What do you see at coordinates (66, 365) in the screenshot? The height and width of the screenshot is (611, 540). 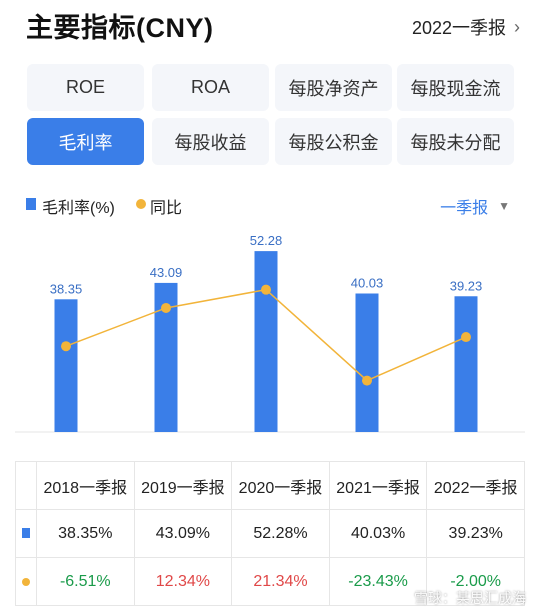 I see `bar-2018一季报` at bounding box center [66, 365].